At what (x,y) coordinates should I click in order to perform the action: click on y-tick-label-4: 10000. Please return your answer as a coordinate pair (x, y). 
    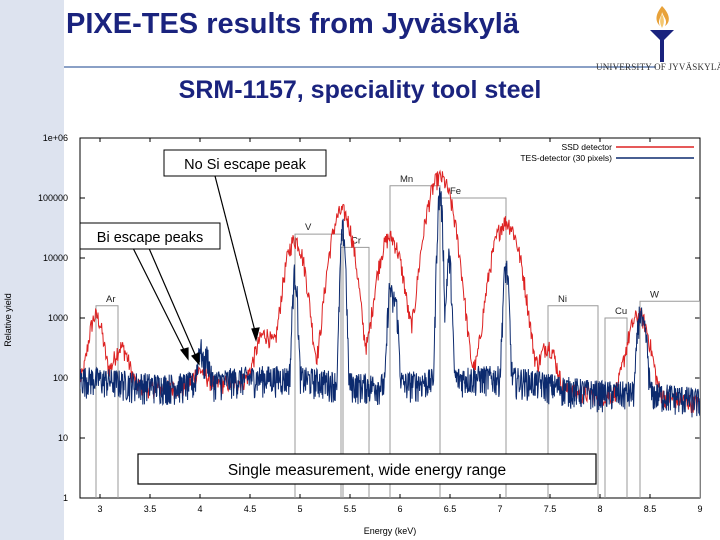
    Looking at the image, I should click on (55, 258).